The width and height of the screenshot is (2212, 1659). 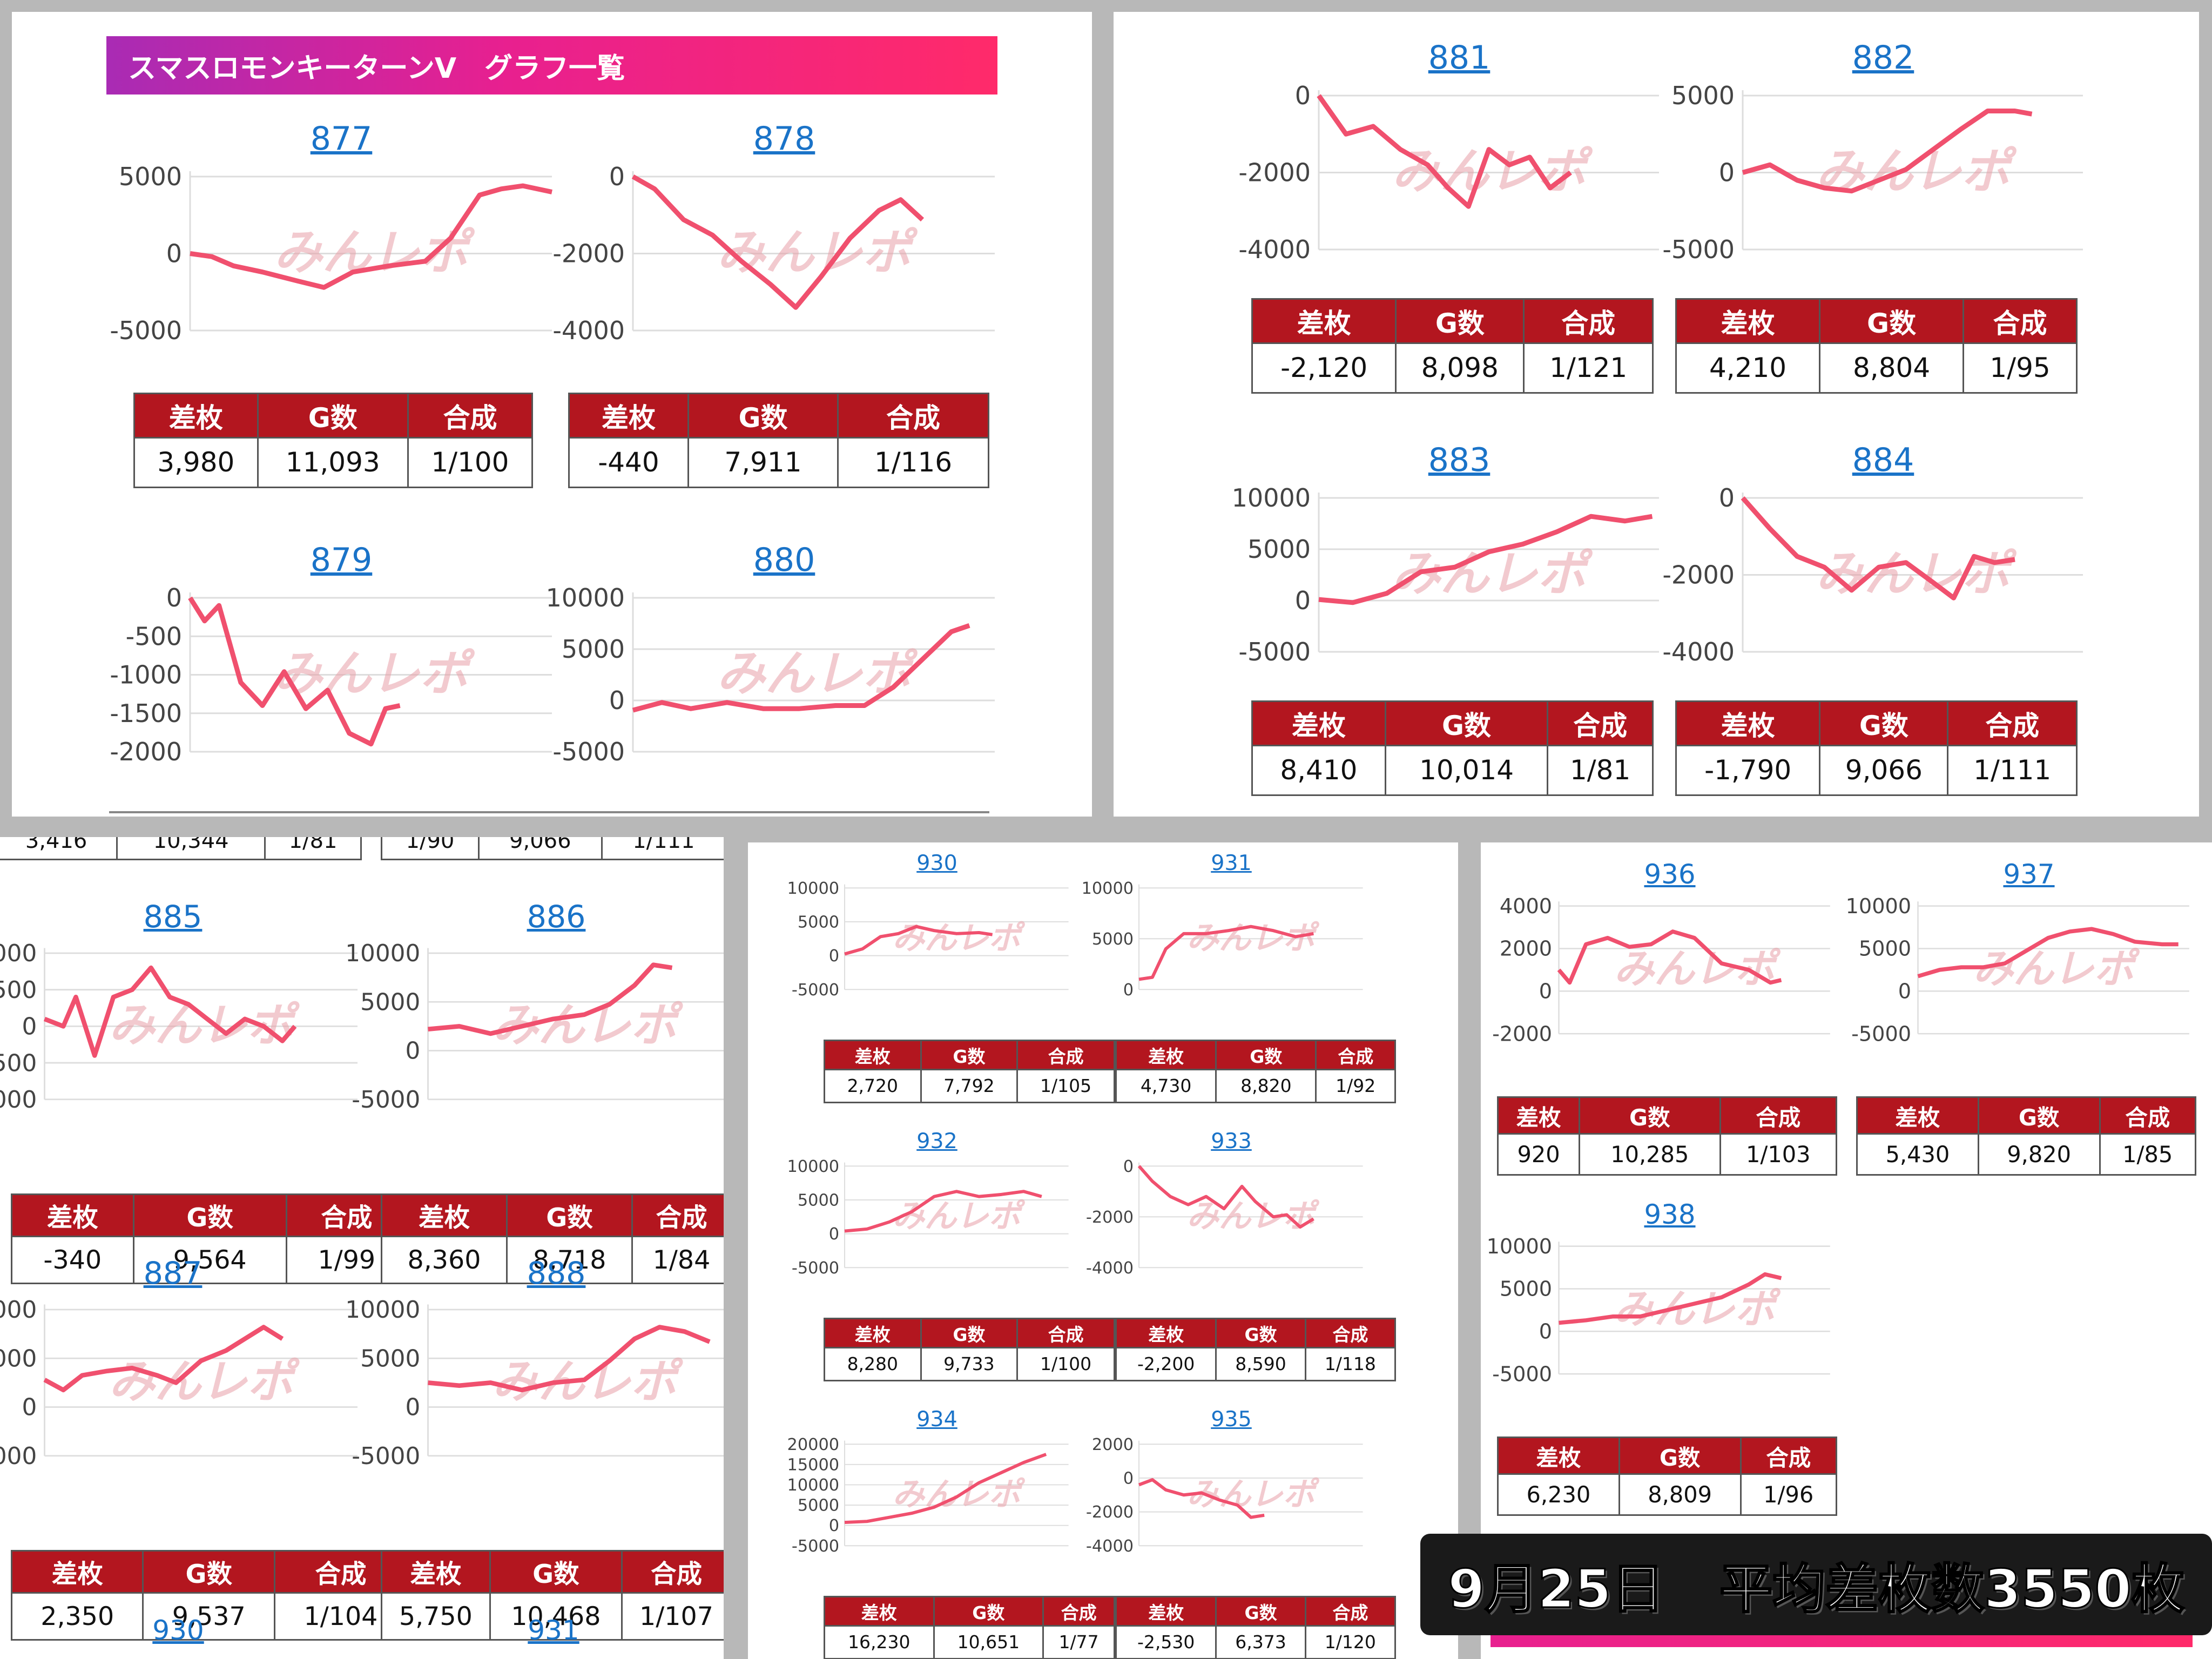 I want to click on machine-link-881: 881, so click(x=1459, y=58).